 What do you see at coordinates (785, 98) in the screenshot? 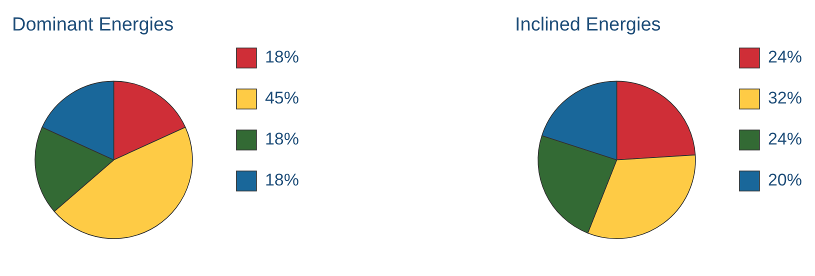
I see `legend-label: 32%` at bounding box center [785, 98].